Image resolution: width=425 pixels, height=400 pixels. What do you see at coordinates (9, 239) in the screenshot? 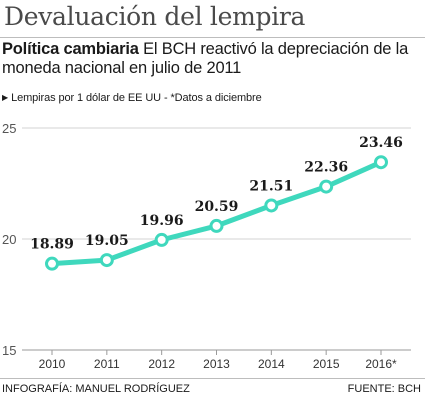
I see `y-tick-label: 20` at bounding box center [9, 239].